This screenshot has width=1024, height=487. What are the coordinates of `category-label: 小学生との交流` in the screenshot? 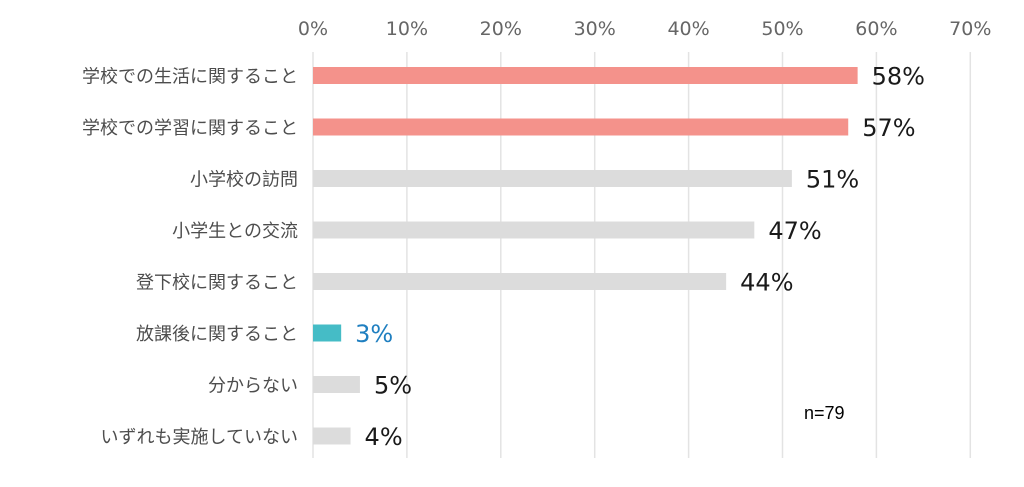 It's located at (235, 231).